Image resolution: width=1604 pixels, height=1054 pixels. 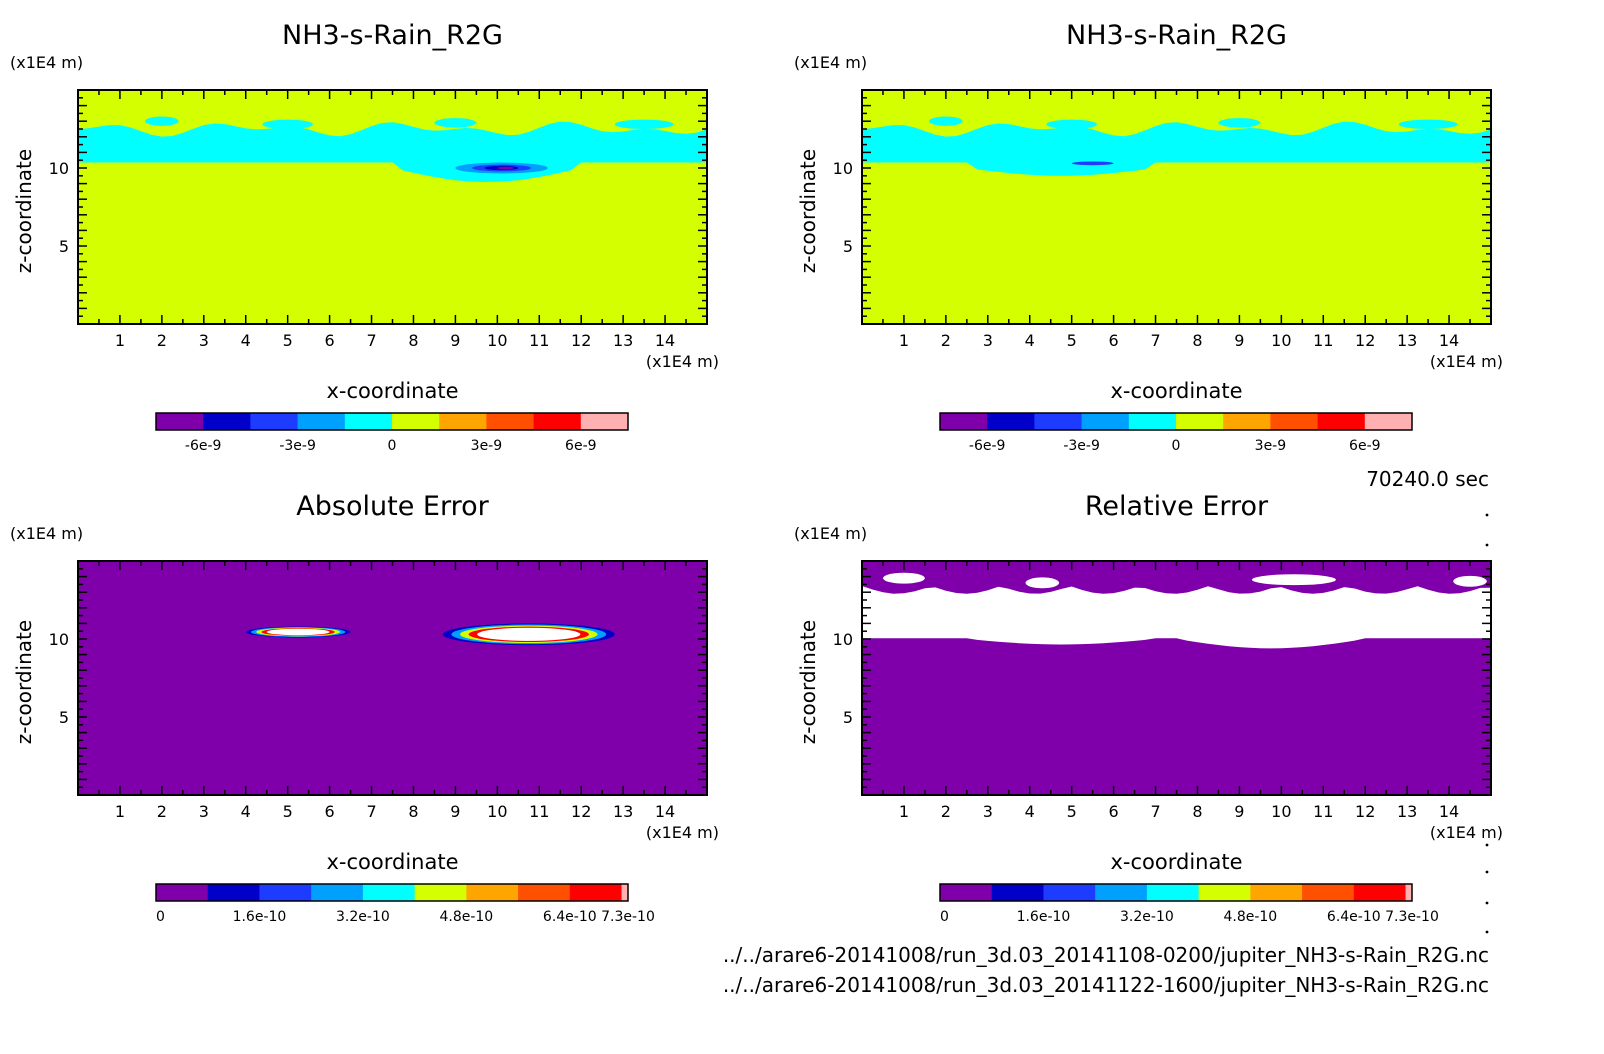 What do you see at coordinates (1176, 892) in the screenshot?
I see `colorbar-frame` at bounding box center [1176, 892].